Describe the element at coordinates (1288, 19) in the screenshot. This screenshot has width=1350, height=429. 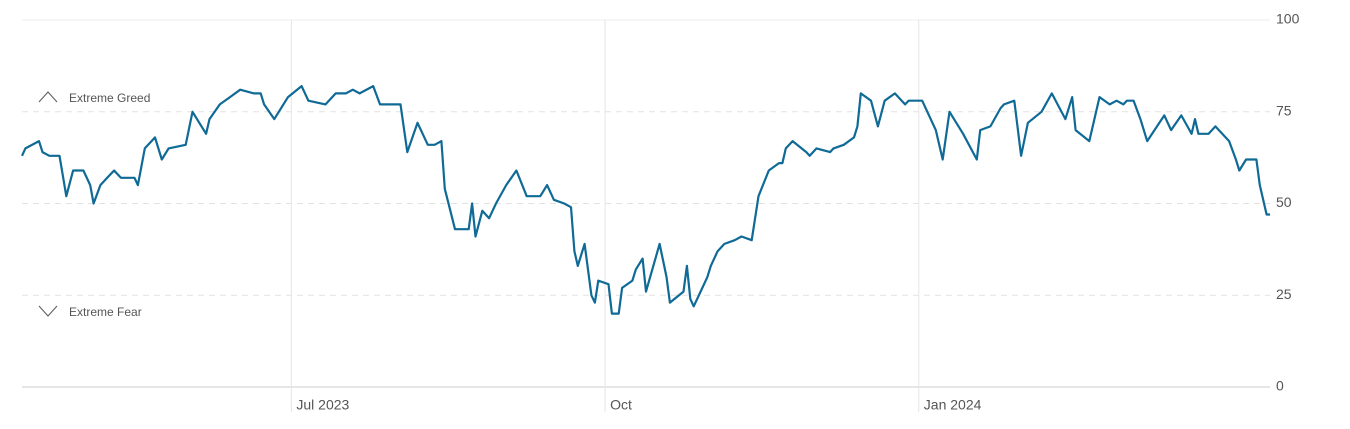
I see `y-tick-label: 100` at that location.